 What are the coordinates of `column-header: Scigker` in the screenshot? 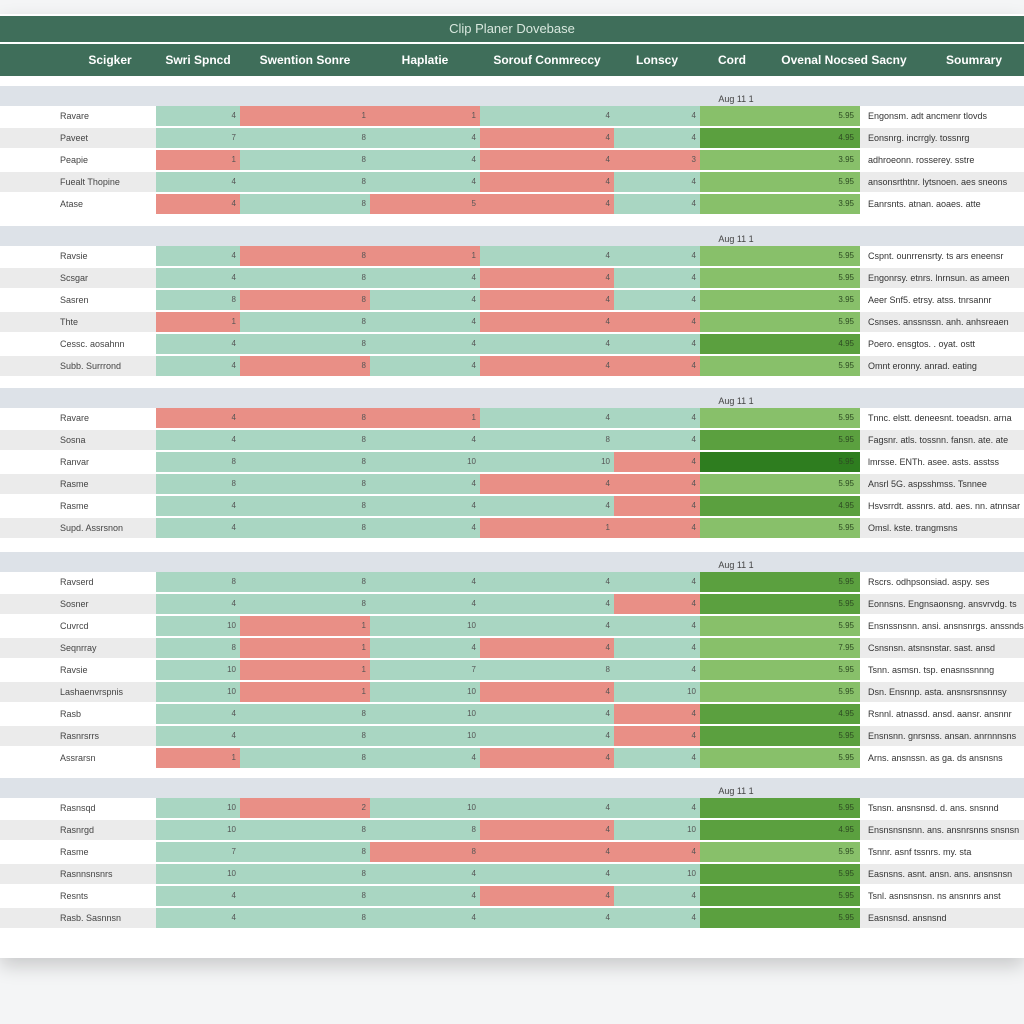 It's located at (110, 60).